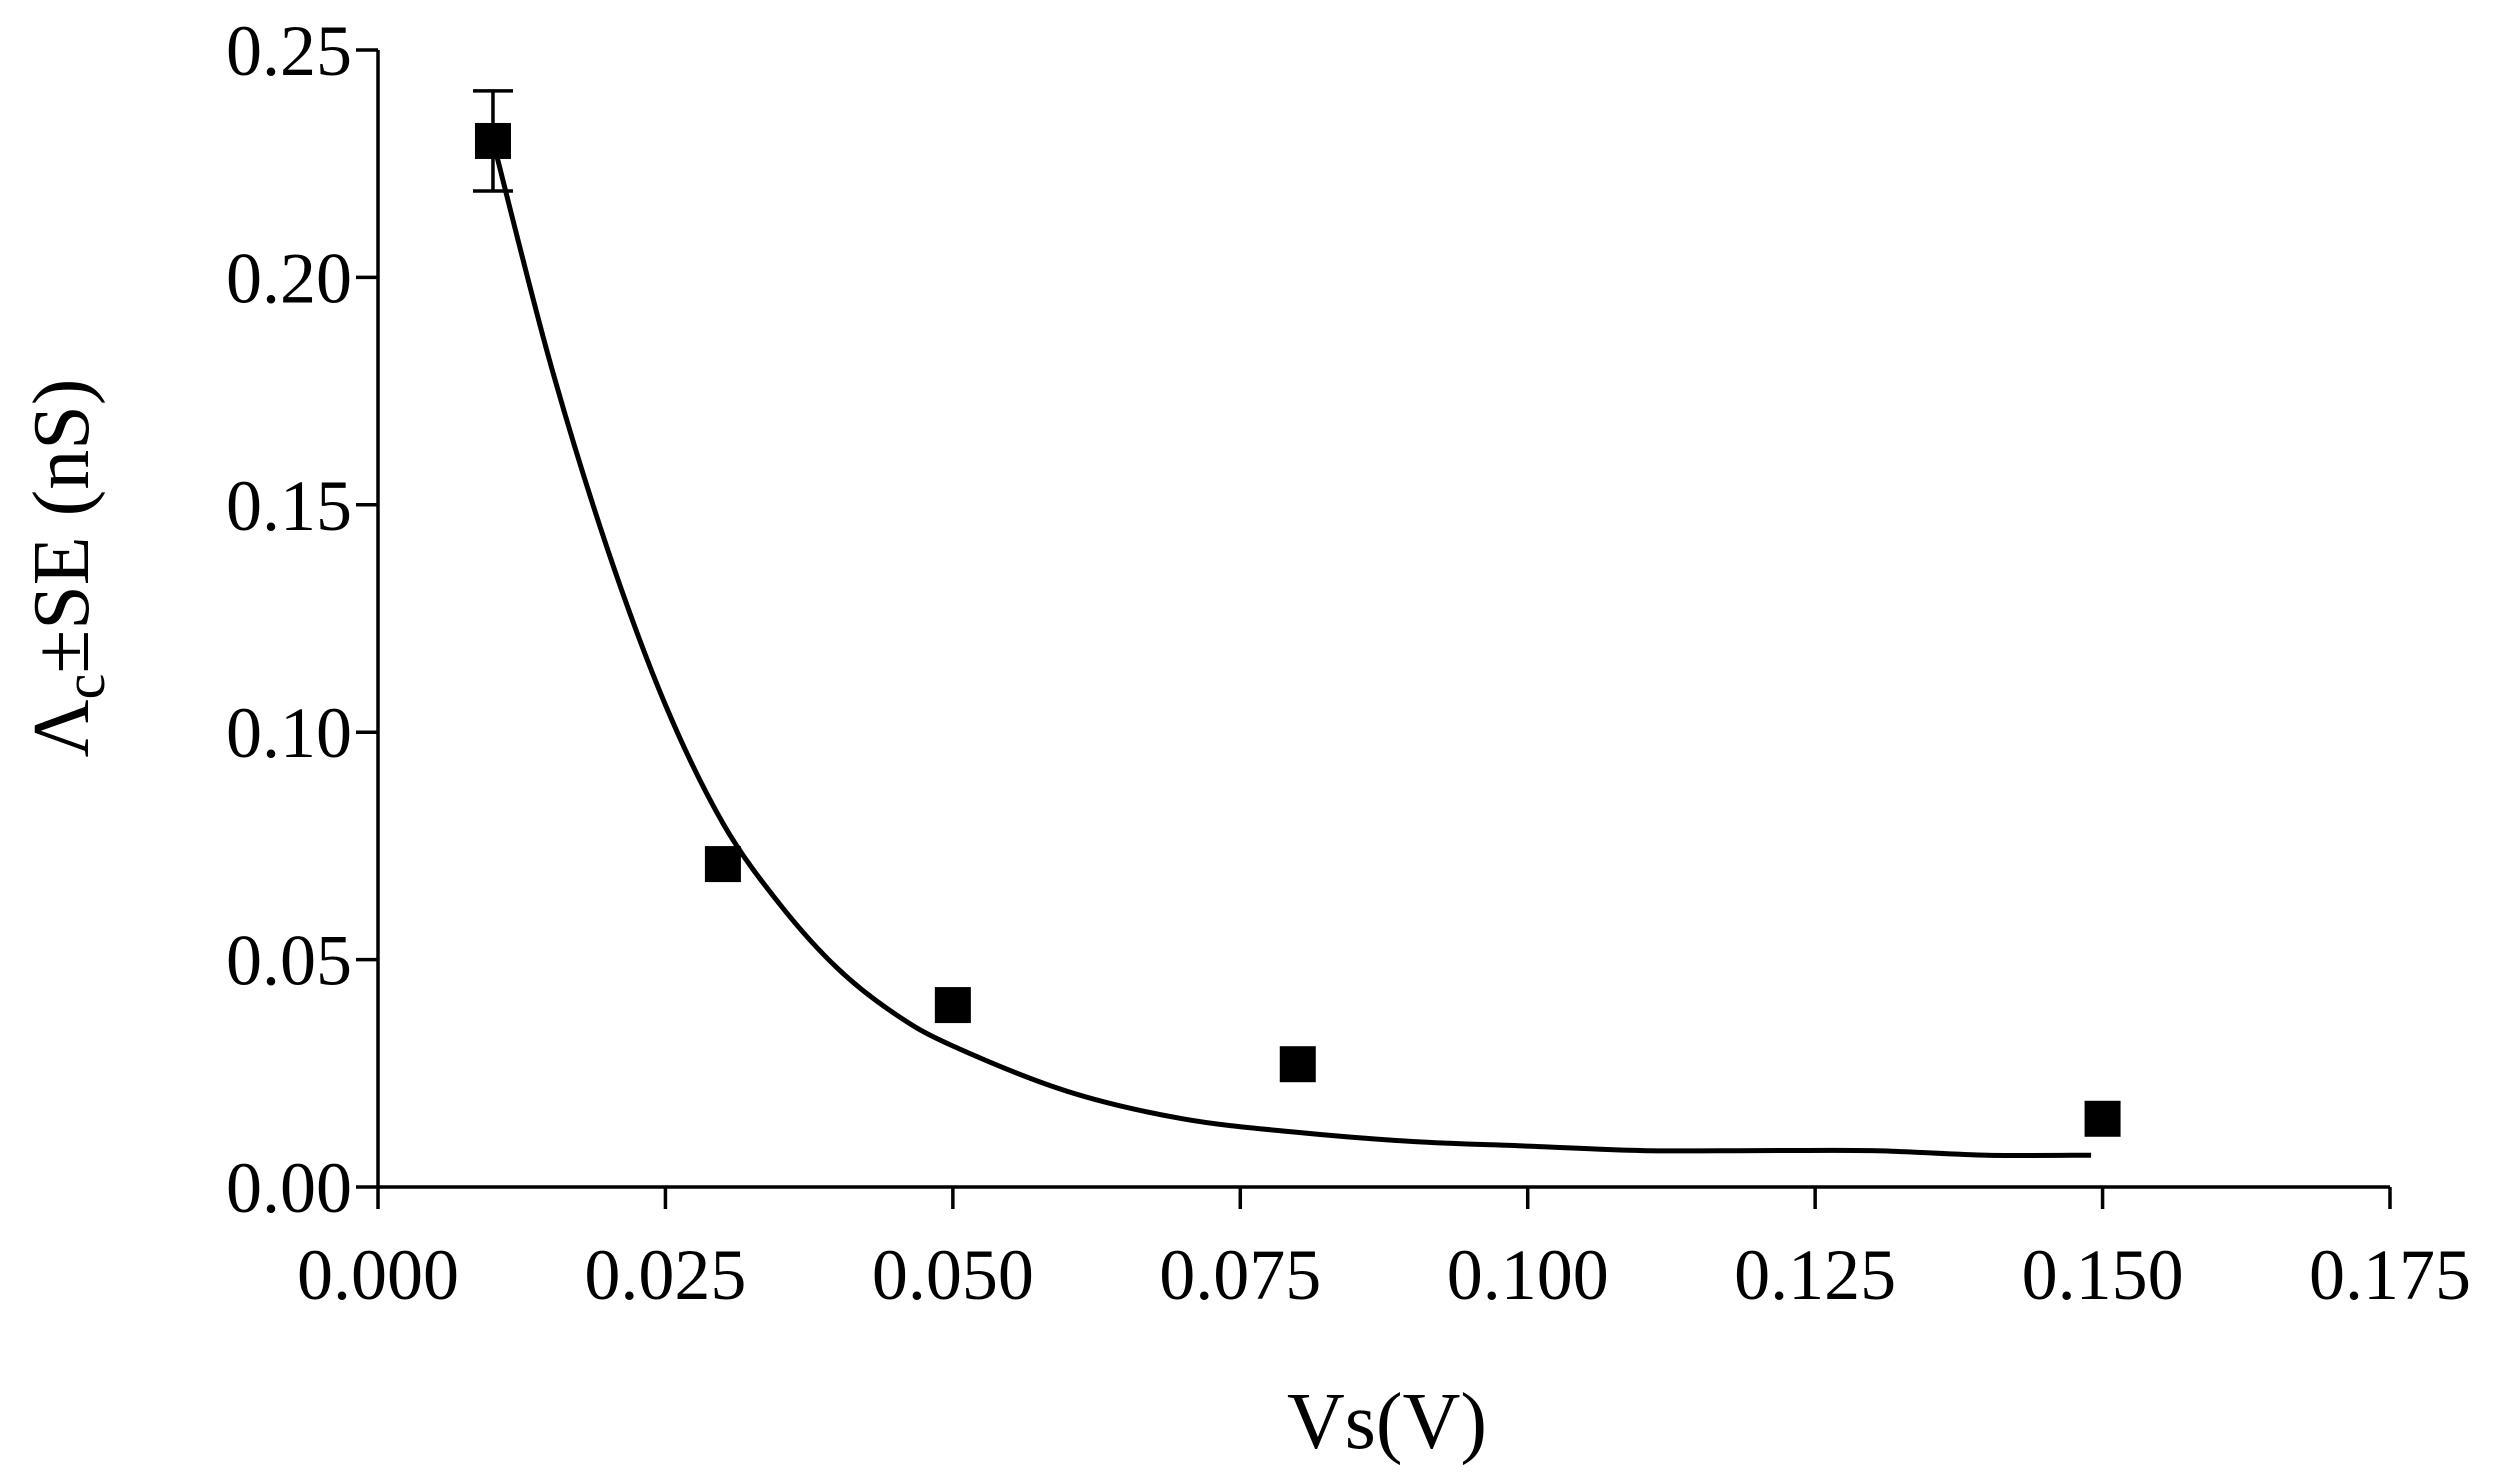  What do you see at coordinates (289, 1188) in the screenshot?
I see `y-tick-label: 0.00` at bounding box center [289, 1188].